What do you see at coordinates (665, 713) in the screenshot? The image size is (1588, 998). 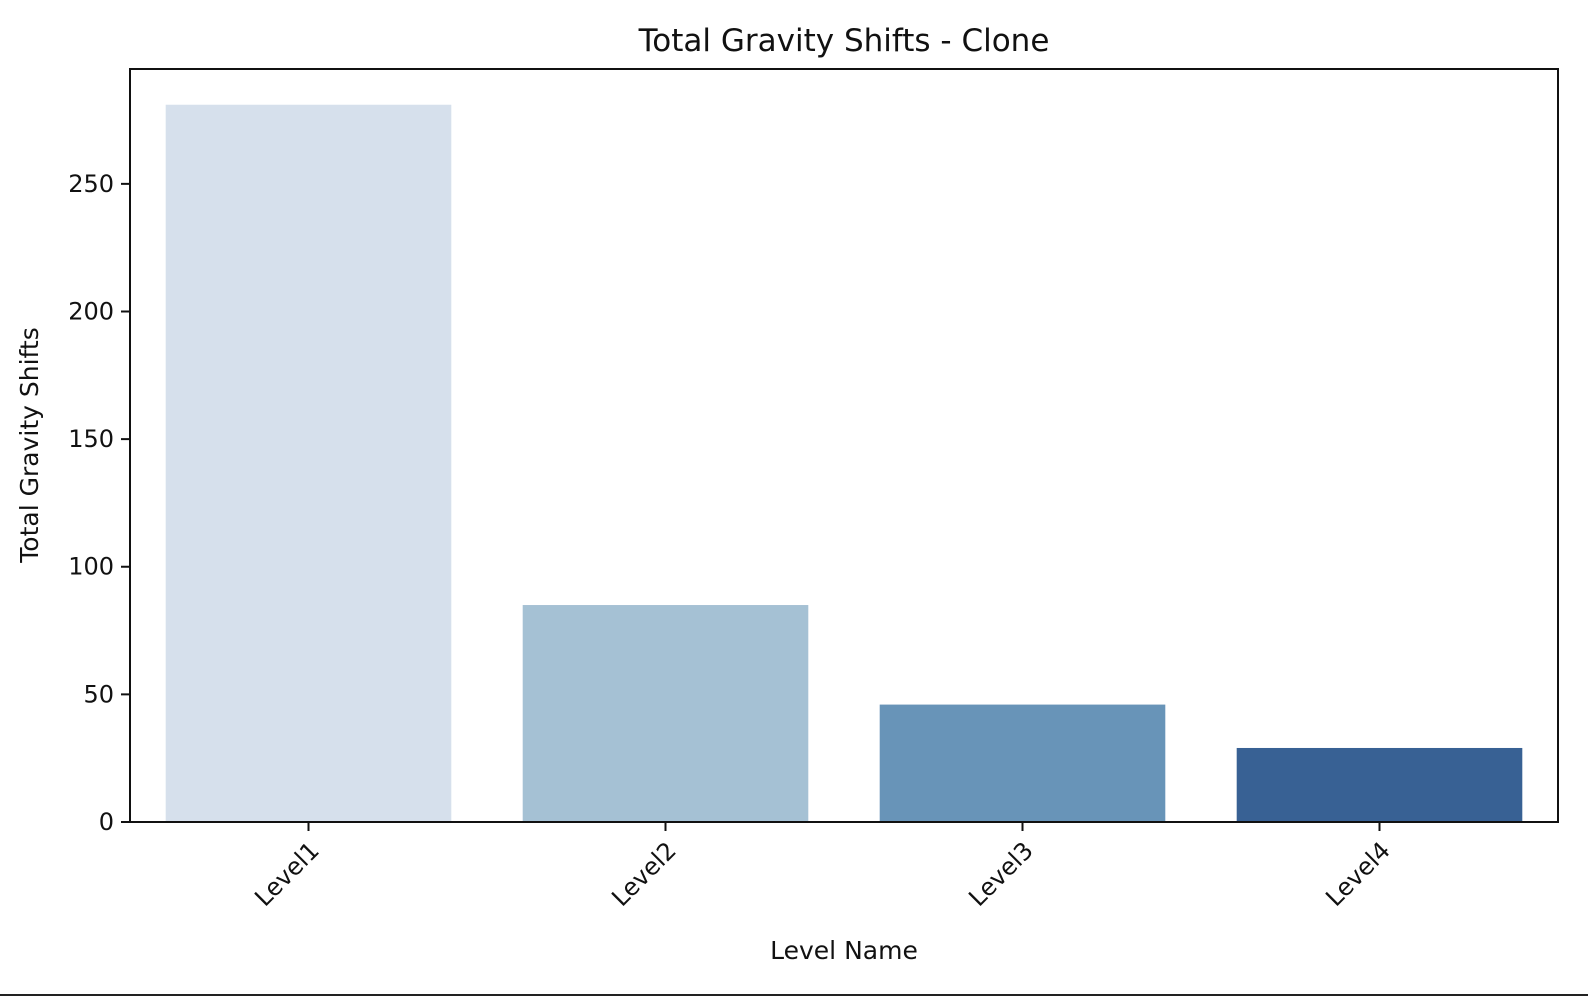 I see `bar-level2` at bounding box center [665, 713].